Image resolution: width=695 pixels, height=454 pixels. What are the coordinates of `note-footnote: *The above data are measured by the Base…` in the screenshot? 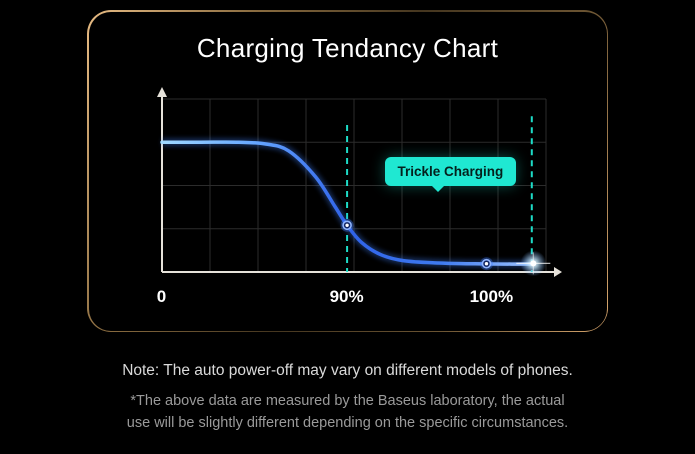 It's located at (347, 412).